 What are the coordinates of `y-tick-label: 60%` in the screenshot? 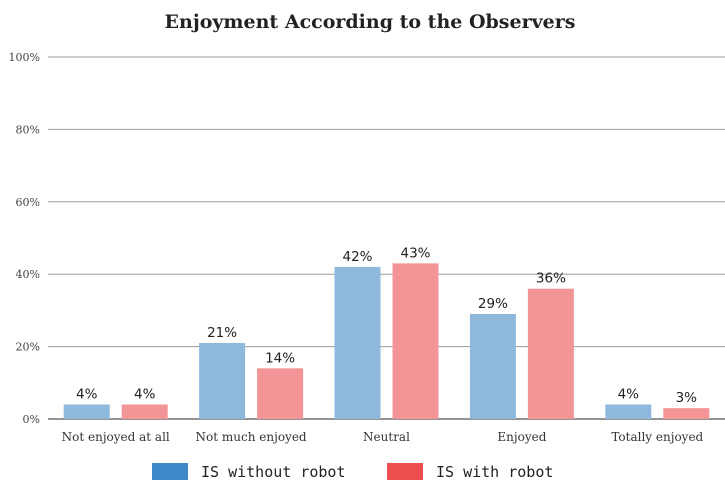 It's located at (28, 202).